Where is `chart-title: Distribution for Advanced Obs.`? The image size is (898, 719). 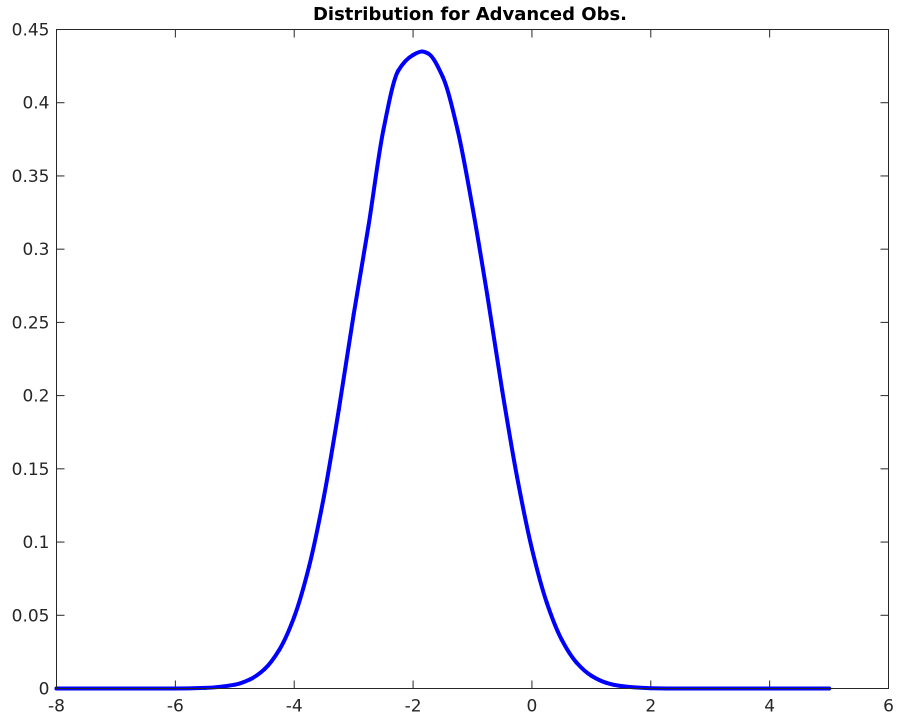
chart-title: Distribution for Advanced Obs. is located at coordinates (470, 14).